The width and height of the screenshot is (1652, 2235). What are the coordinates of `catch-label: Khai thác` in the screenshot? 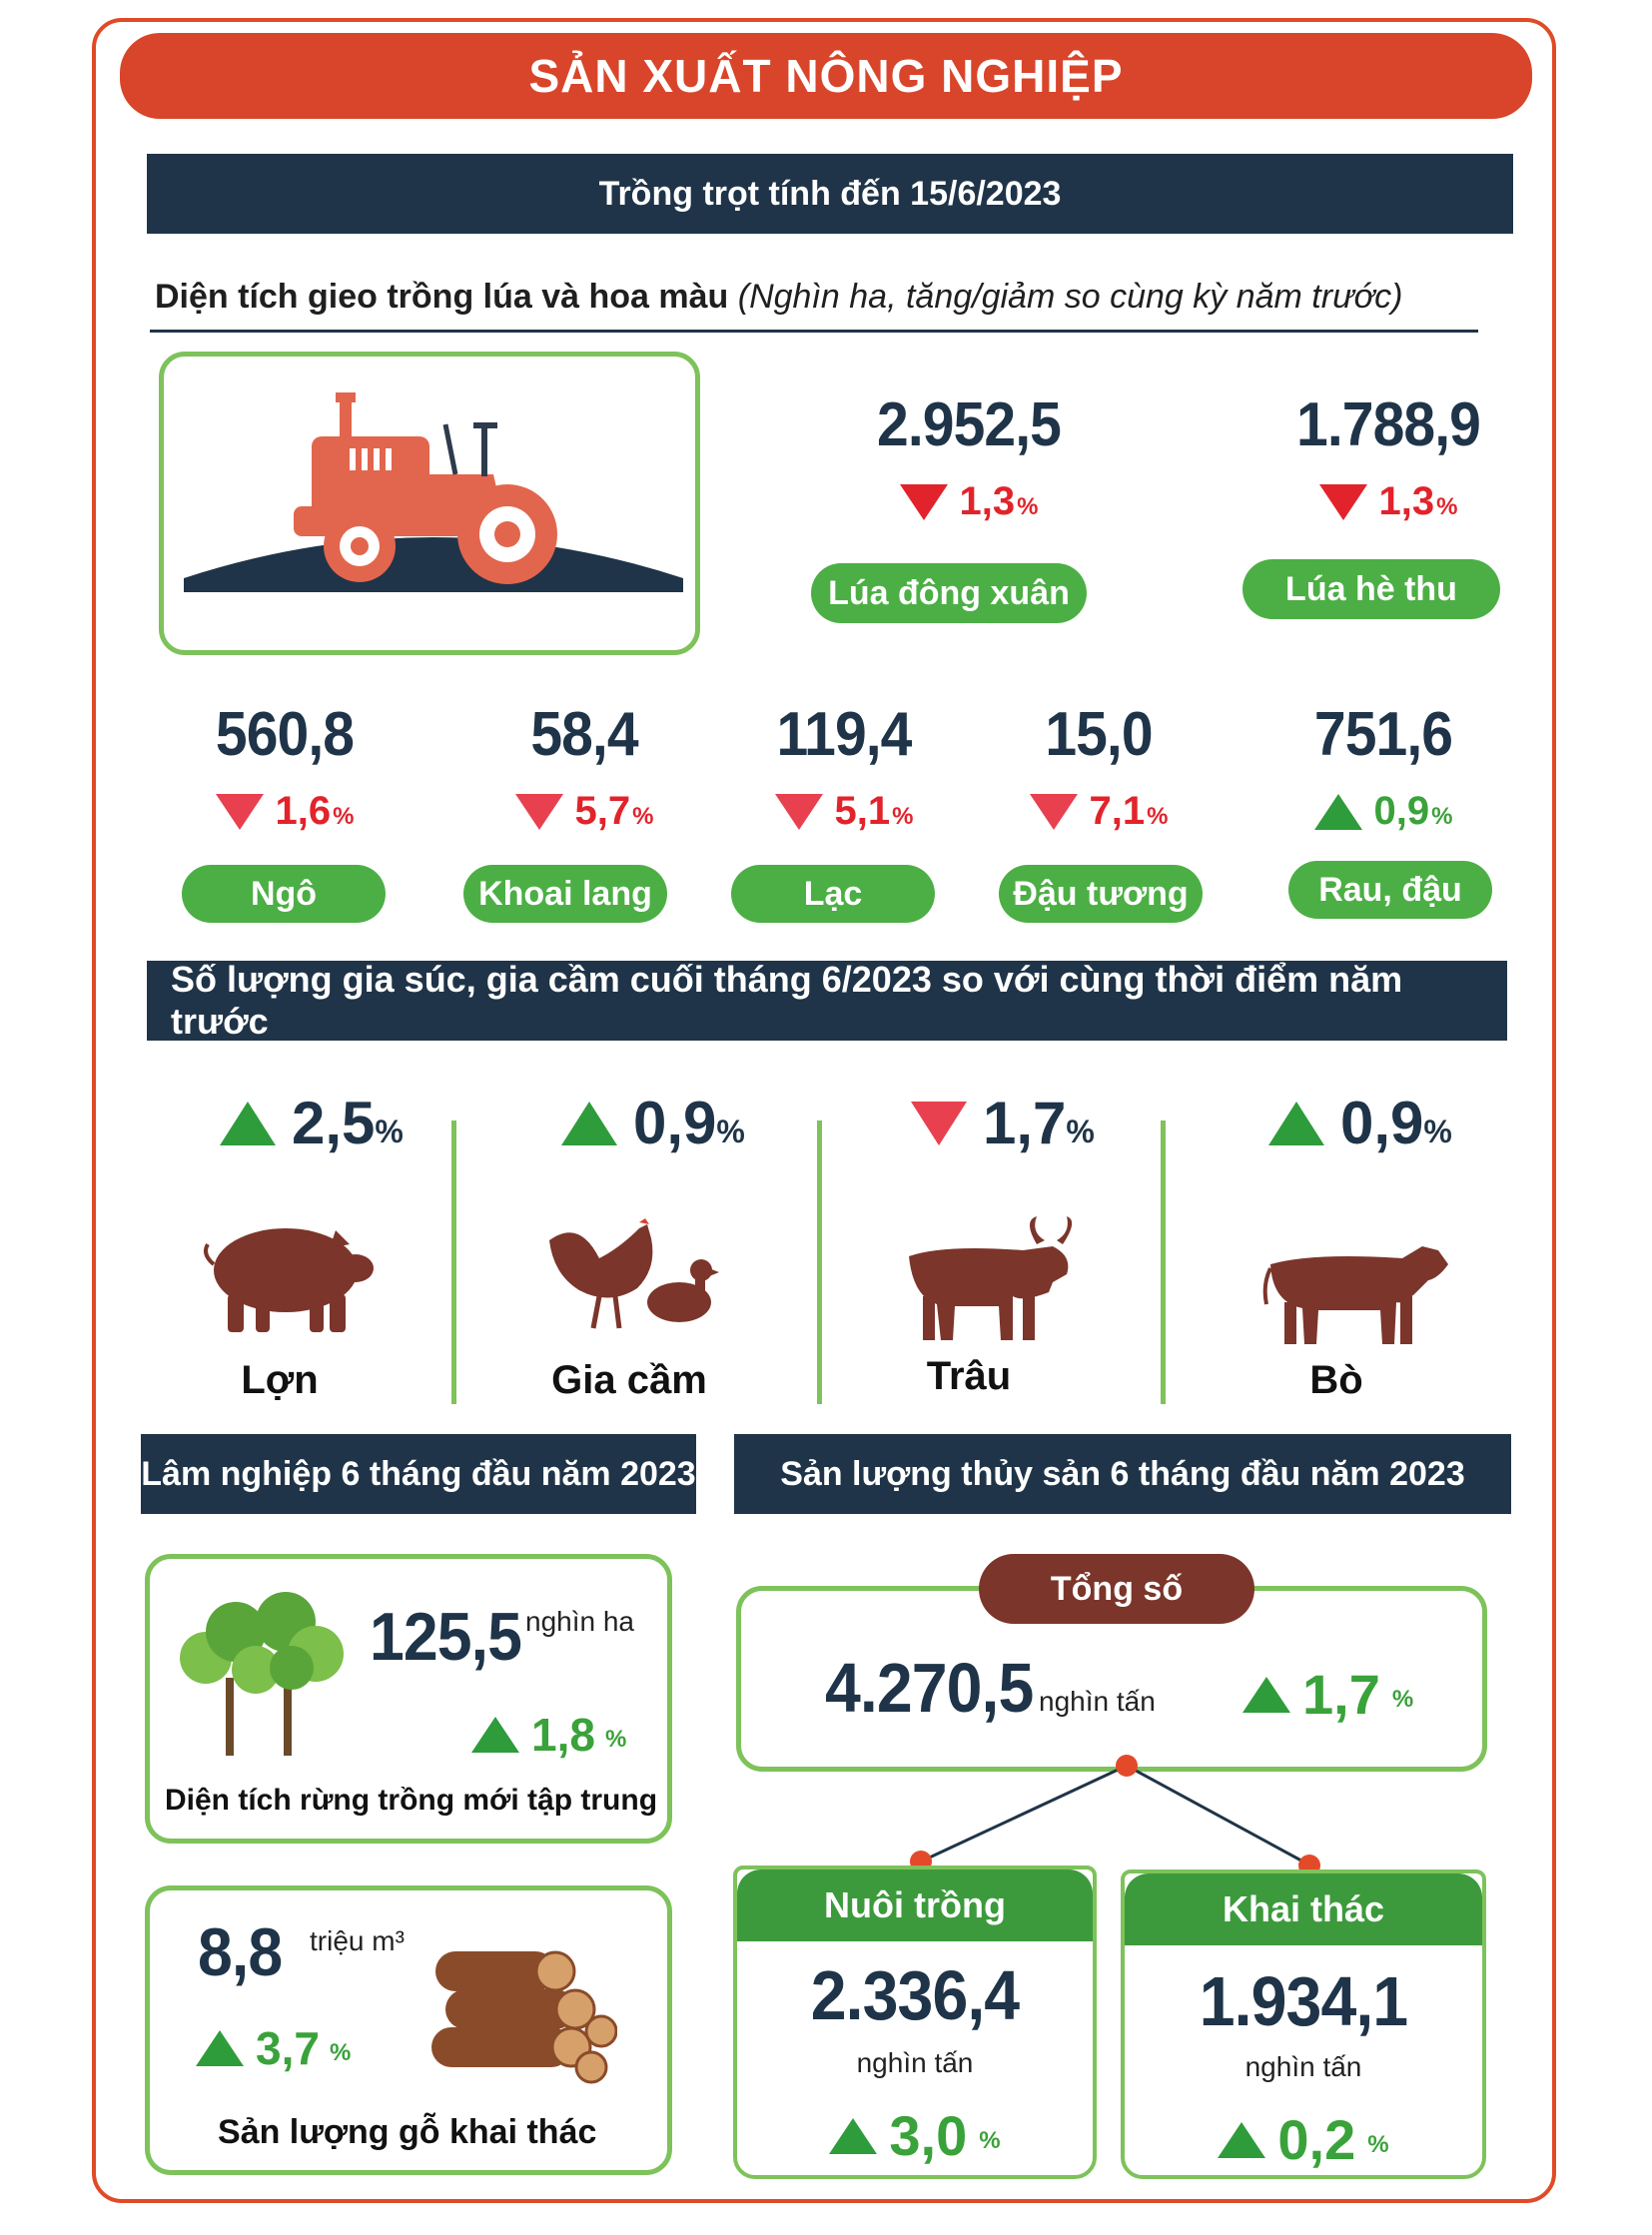 It's located at (1303, 1909).